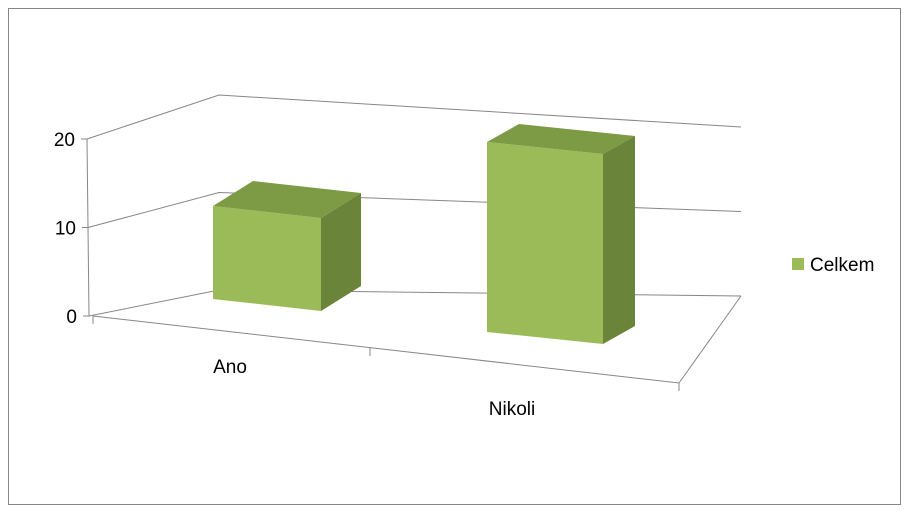 Image resolution: width=905 pixels, height=518 pixels. What do you see at coordinates (619, 240) in the screenshot?
I see `bar-nikoli-side` at bounding box center [619, 240].